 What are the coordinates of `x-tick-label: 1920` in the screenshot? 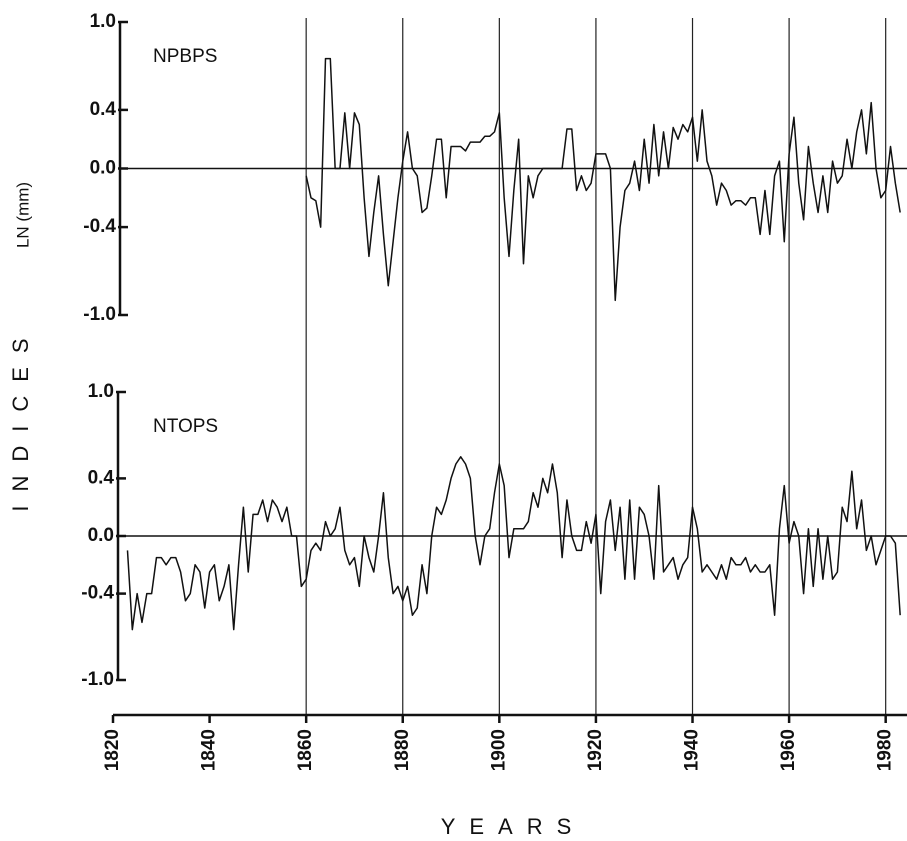 It's located at (595, 750).